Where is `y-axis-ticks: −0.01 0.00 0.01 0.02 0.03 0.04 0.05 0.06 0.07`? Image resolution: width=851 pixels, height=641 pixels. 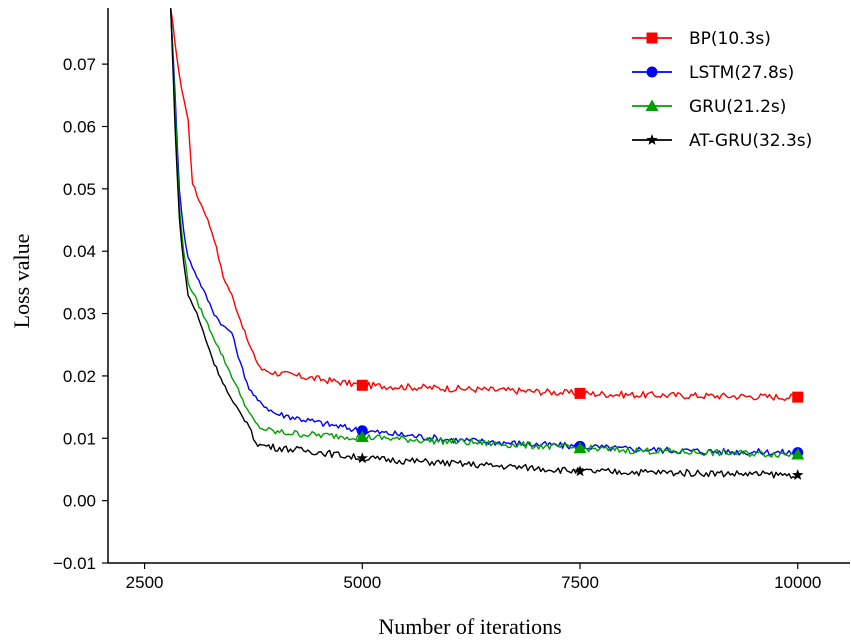
y-axis-ticks: −0.01 0.00 0.01 0.02 0.03 0.04 0.05 0.06 0.07 is located at coordinates (80, 314).